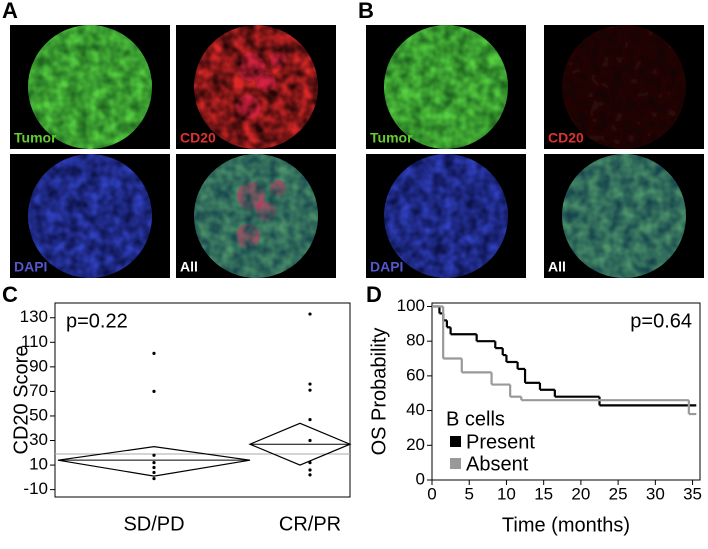 Image resolution: width=708 pixels, height=549 pixels. What do you see at coordinates (415, 444) in the screenshot?
I see `y-tick-label: 20` at bounding box center [415, 444].